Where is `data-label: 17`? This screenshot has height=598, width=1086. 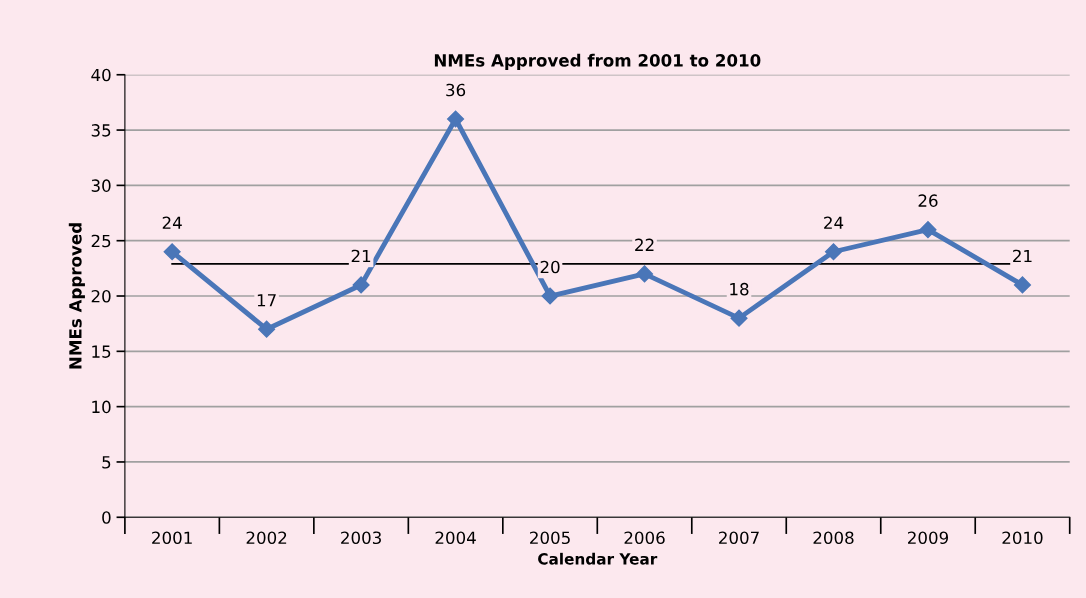
data-label: 17 is located at coordinates (266, 300).